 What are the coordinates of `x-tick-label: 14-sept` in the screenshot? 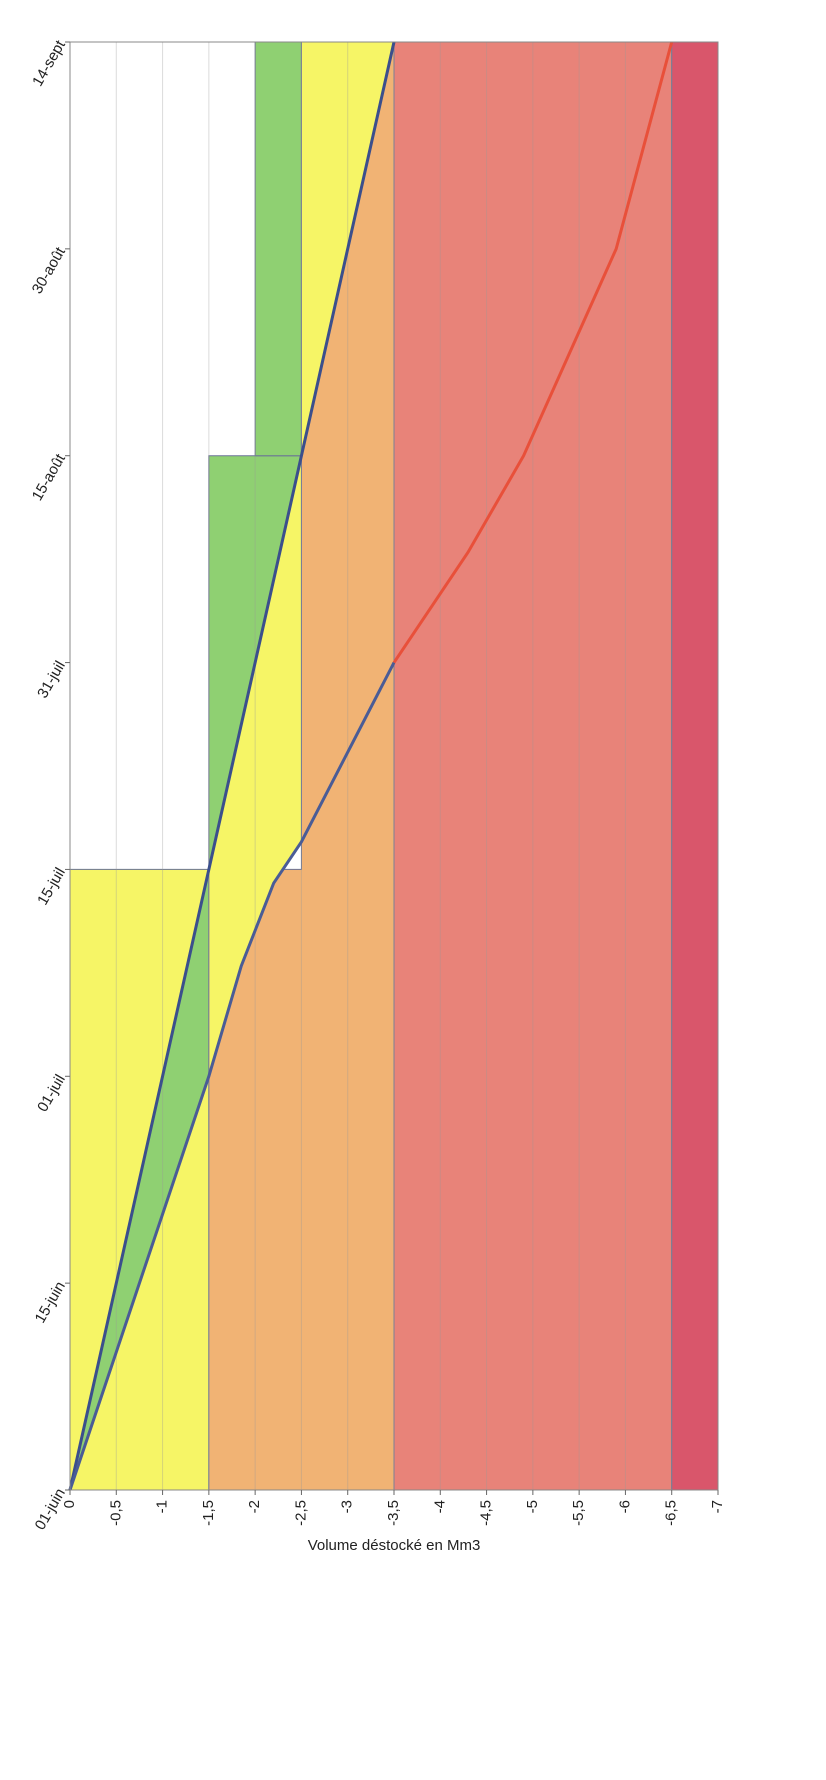 It's located at (49, 63).